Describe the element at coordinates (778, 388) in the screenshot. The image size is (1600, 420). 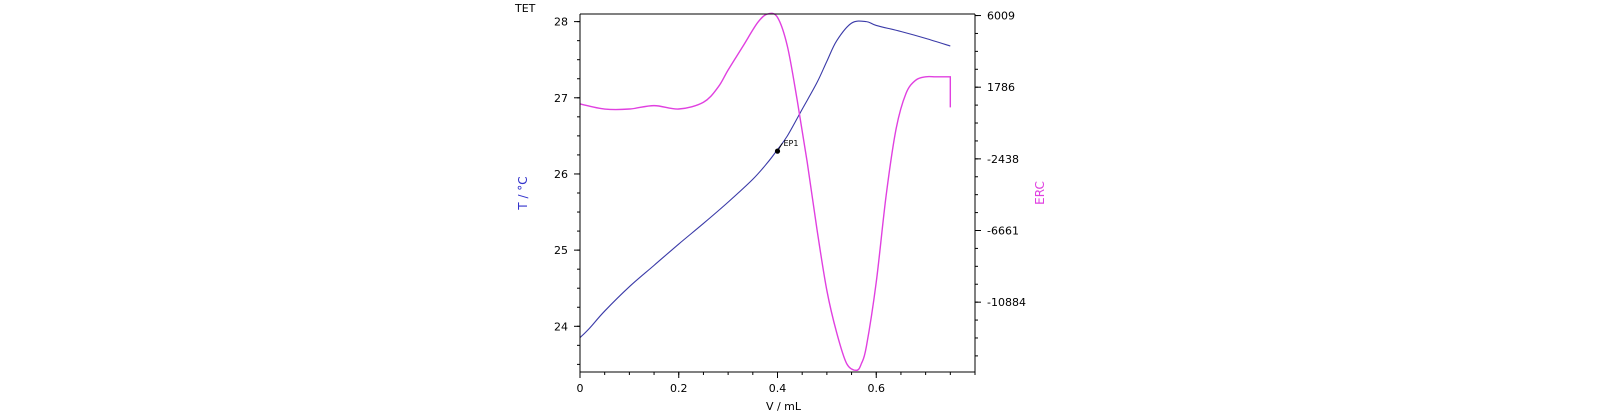
I see `x-tick-label: 0.4` at that location.